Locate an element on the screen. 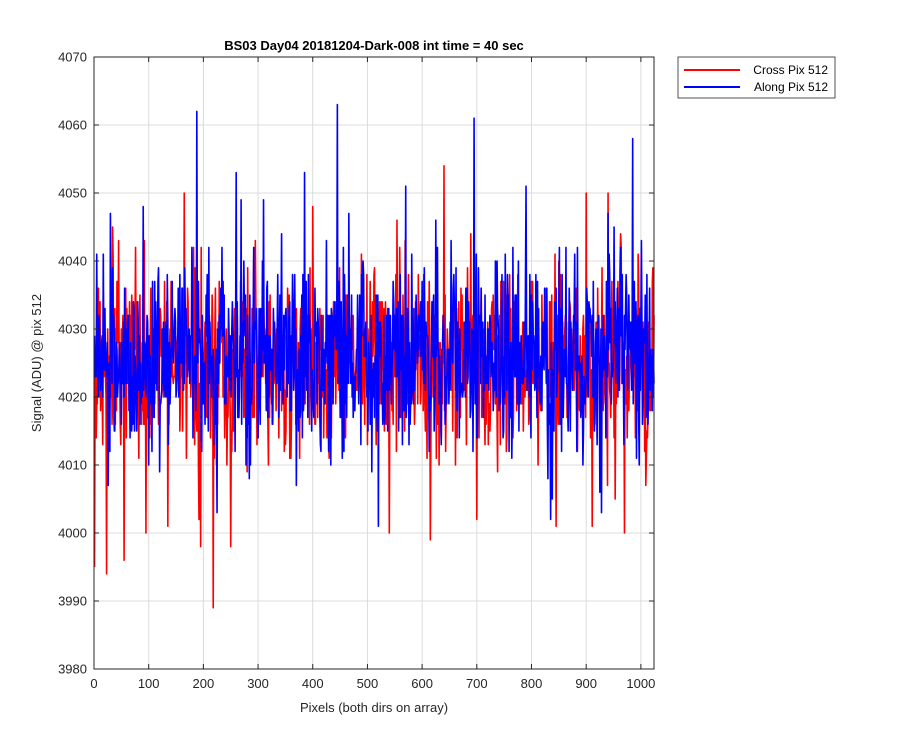 This screenshot has height=750, width=900. x-tick-label: 200 is located at coordinates (204, 683).